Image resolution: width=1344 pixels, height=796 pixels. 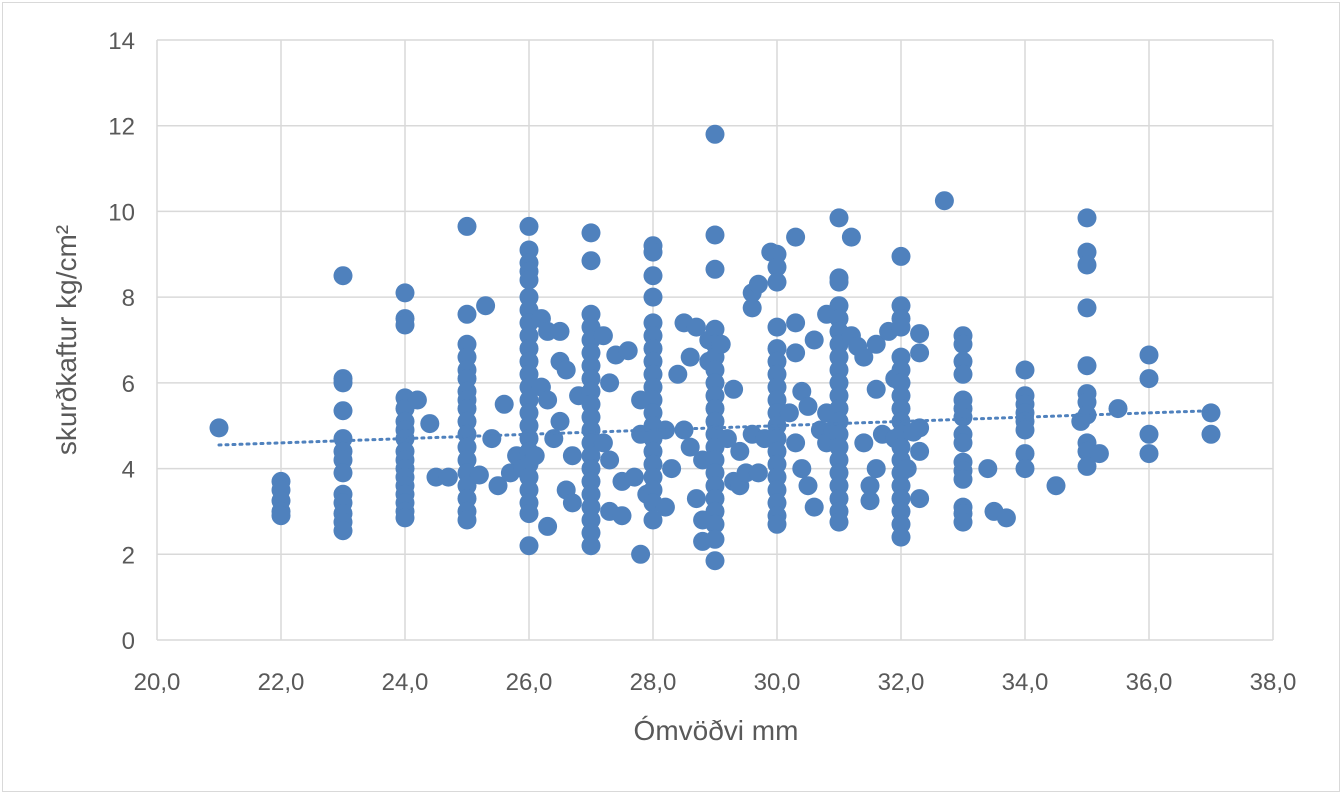 What do you see at coordinates (716, 730) in the screenshot?
I see `x-axis-title: Ómvöðvi mm` at bounding box center [716, 730].